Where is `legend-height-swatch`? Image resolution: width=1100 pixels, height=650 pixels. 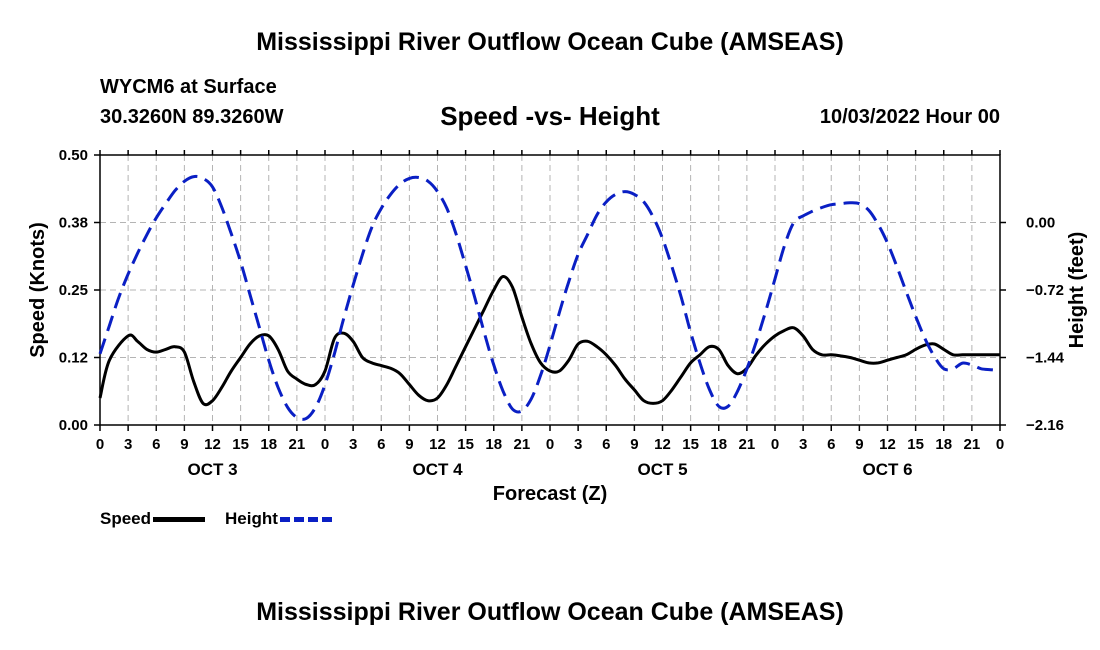
legend-height-swatch is located at coordinates (305, 519).